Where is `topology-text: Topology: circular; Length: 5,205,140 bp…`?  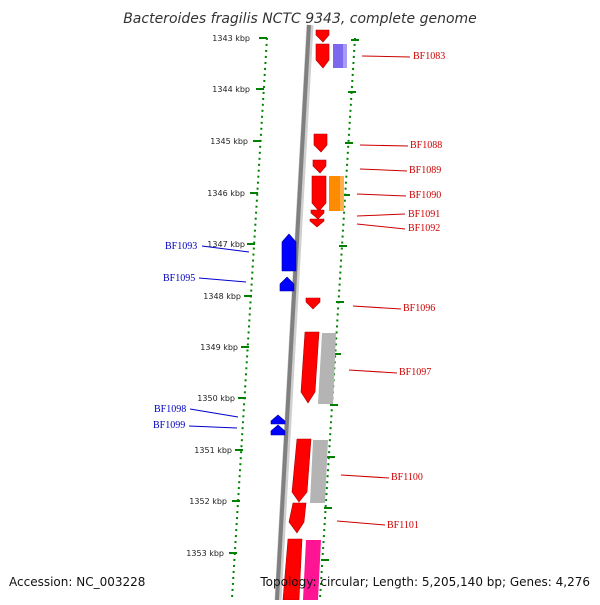 topology-text: Topology: circular; Length: 5,205,140 bp… is located at coordinates (424, 582).